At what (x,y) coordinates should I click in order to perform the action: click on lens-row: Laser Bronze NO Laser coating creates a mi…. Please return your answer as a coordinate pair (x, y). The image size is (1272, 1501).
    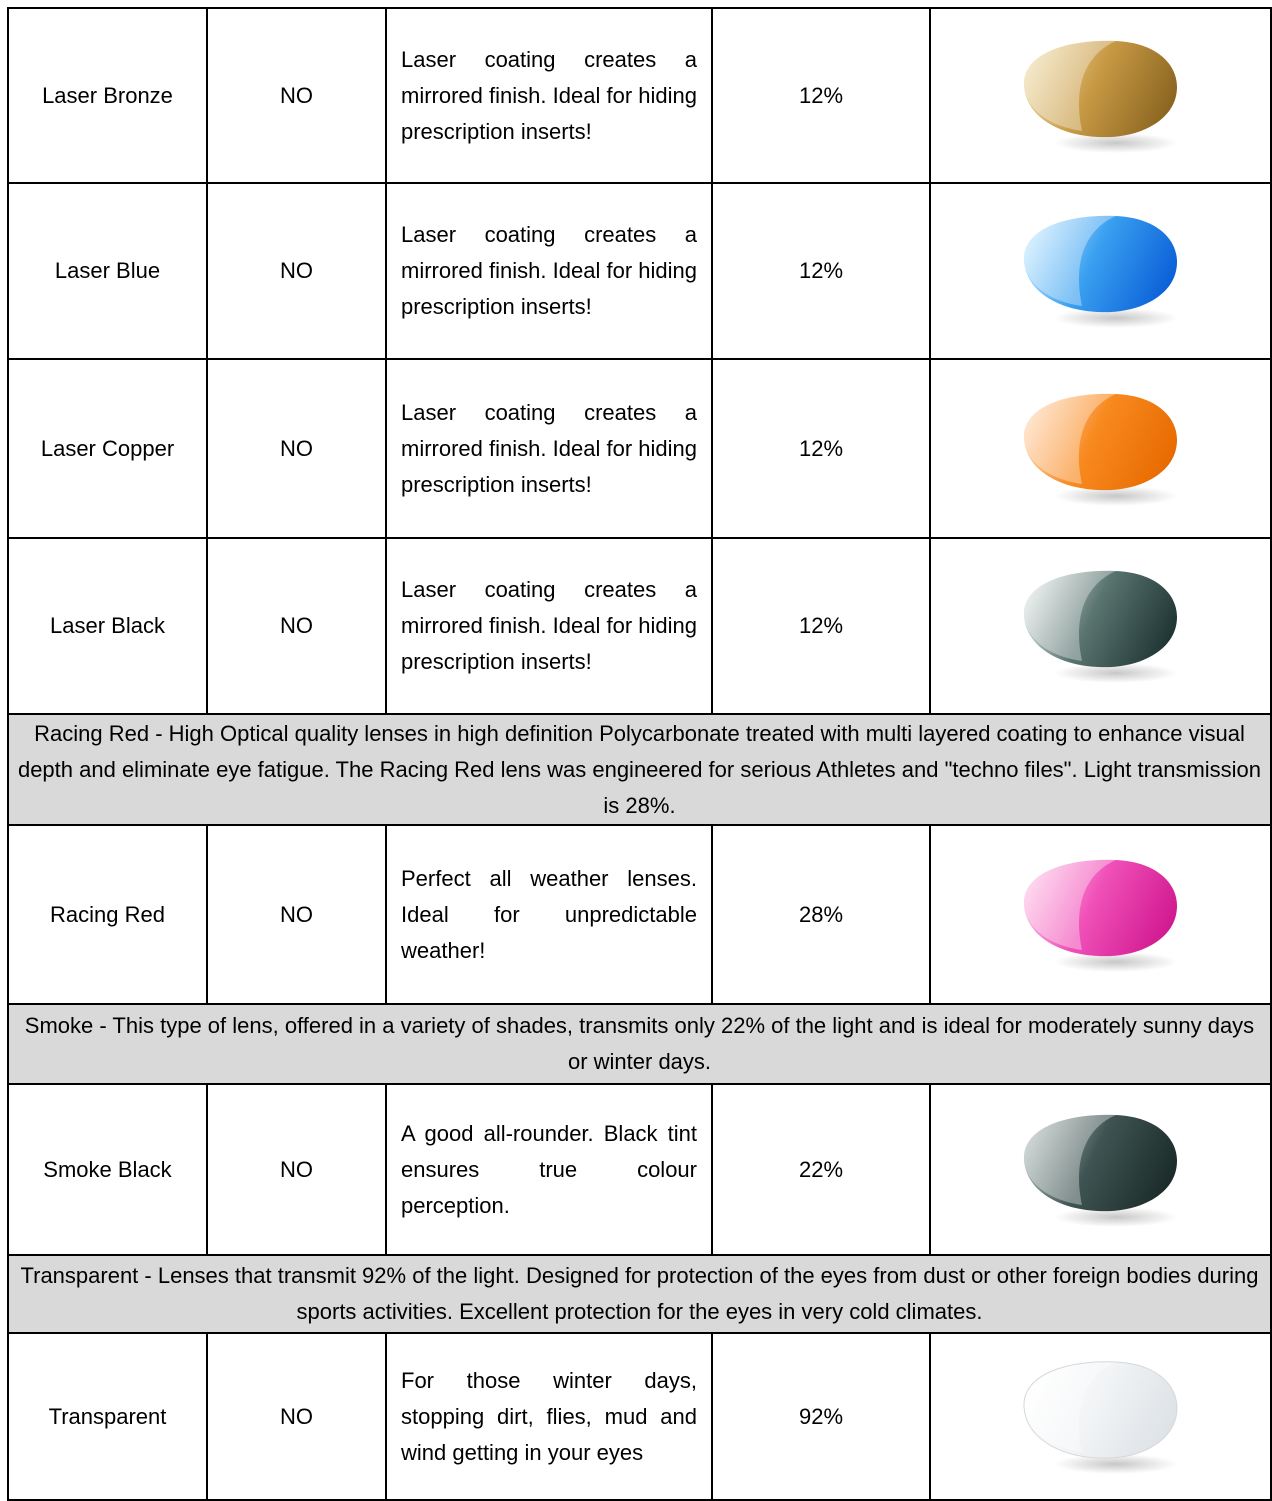
    Looking at the image, I should click on (639, 95).